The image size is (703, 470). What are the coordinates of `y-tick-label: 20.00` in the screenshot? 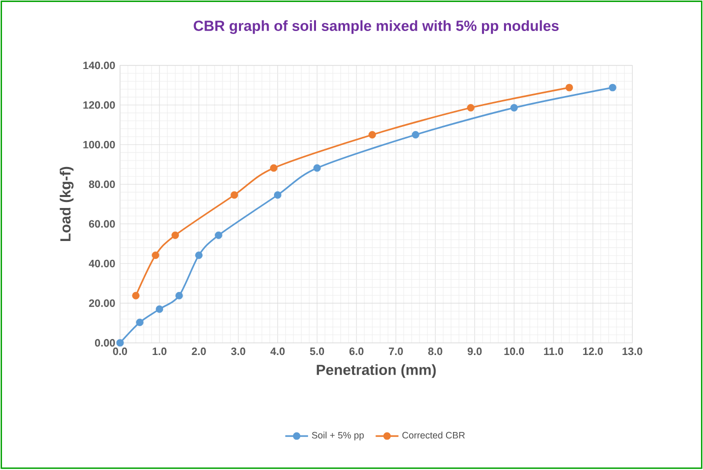 It's located at (102, 304).